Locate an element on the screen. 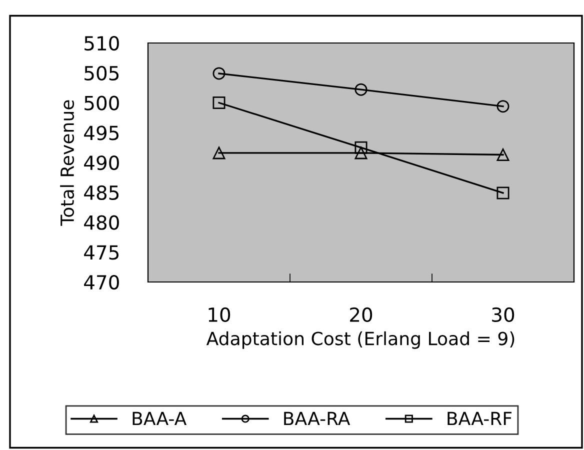 The height and width of the screenshot is (450, 584). legend-label: BAA-RF is located at coordinates (480, 419).